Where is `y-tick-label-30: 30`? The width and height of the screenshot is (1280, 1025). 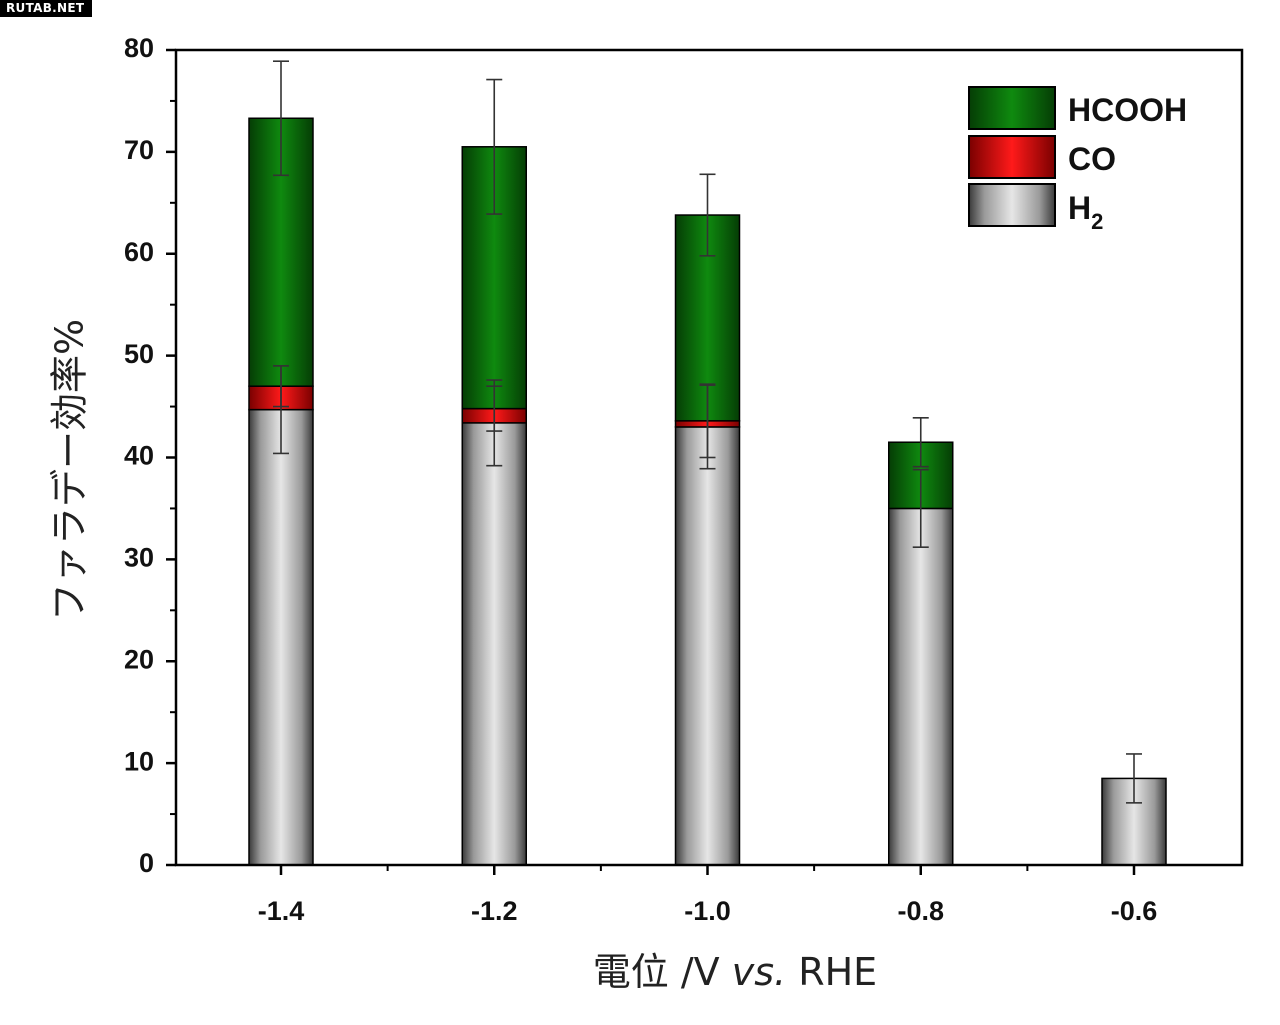
y-tick-label-30: 30 is located at coordinates (139, 558).